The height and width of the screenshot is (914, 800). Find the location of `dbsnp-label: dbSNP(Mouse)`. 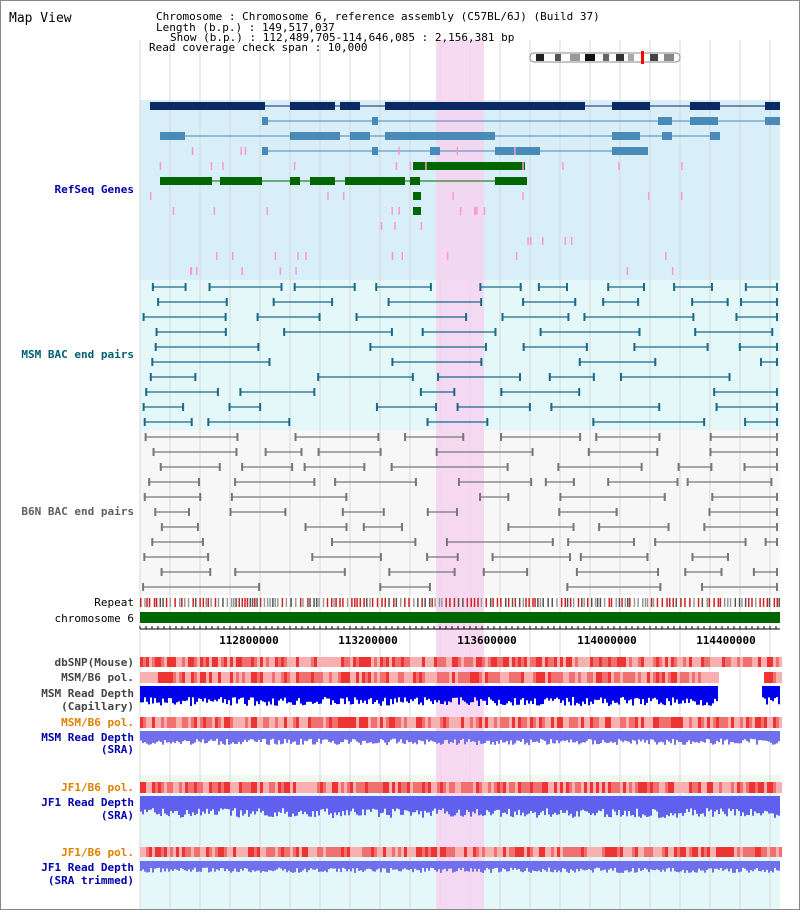

dbsnp-label: dbSNP(Mouse) is located at coordinates (94, 662).